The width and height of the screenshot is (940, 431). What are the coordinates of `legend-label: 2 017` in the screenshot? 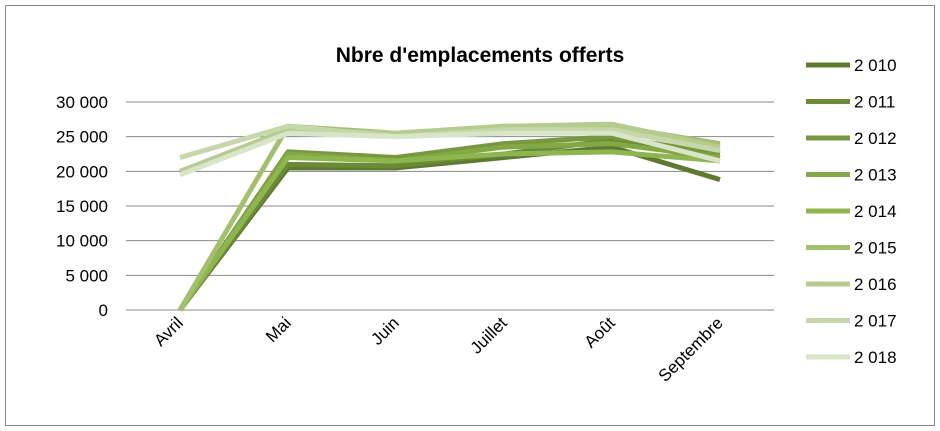 It's located at (875, 321).